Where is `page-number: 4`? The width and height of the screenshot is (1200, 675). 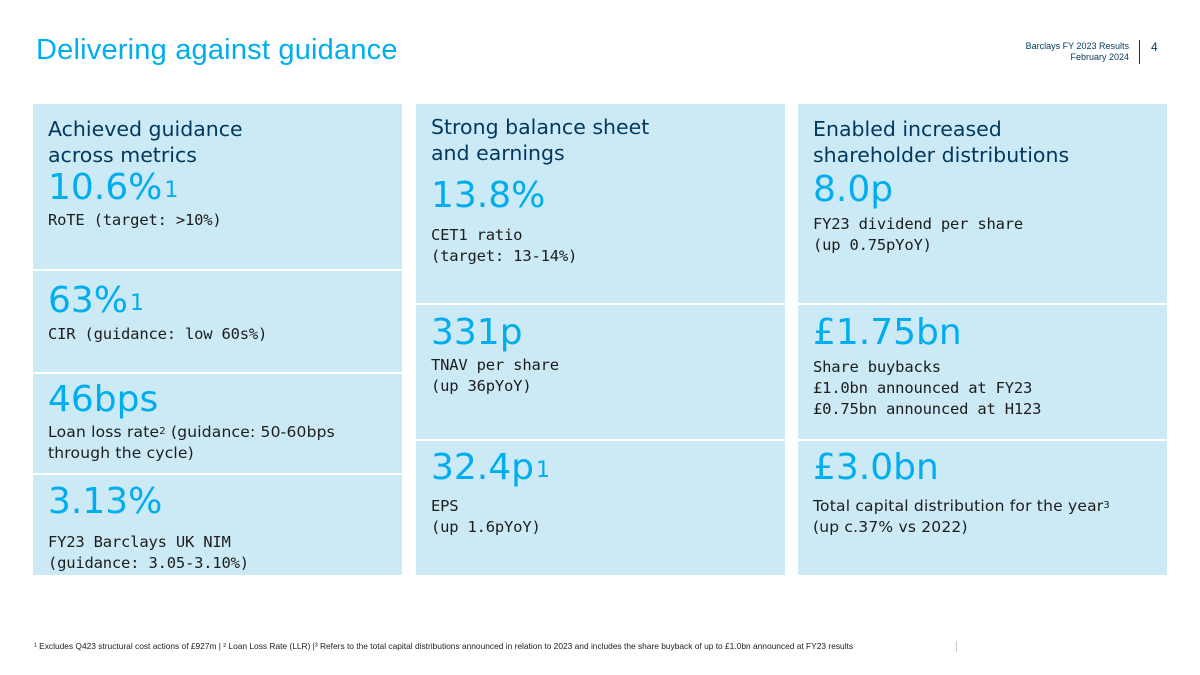
page-number: 4 is located at coordinates (1154, 47).